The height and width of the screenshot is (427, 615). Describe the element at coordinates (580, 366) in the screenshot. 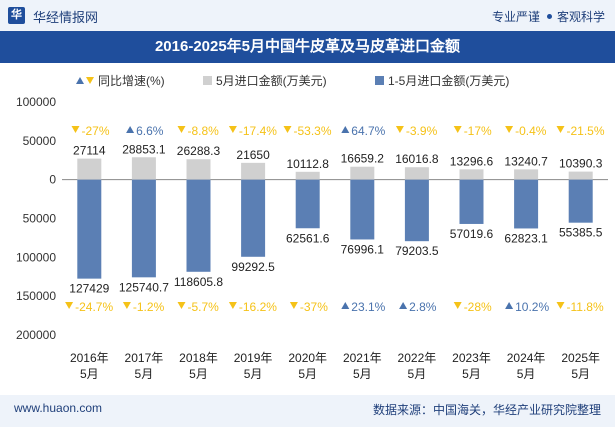

I see `x-tick-label: 2025年 5月` at that location.